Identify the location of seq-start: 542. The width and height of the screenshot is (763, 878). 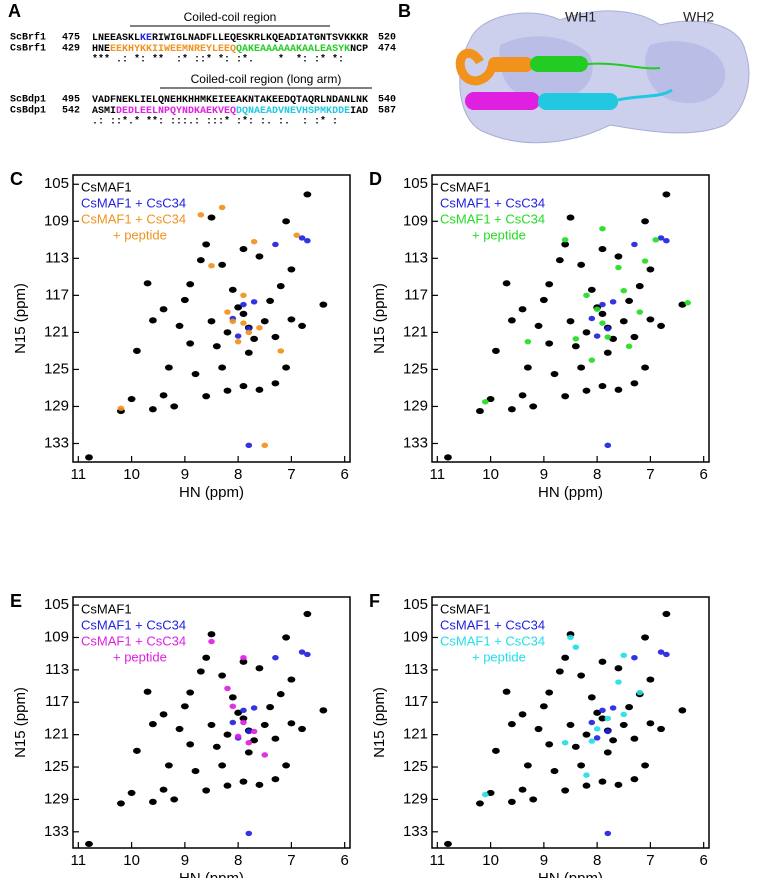
(71, 111).